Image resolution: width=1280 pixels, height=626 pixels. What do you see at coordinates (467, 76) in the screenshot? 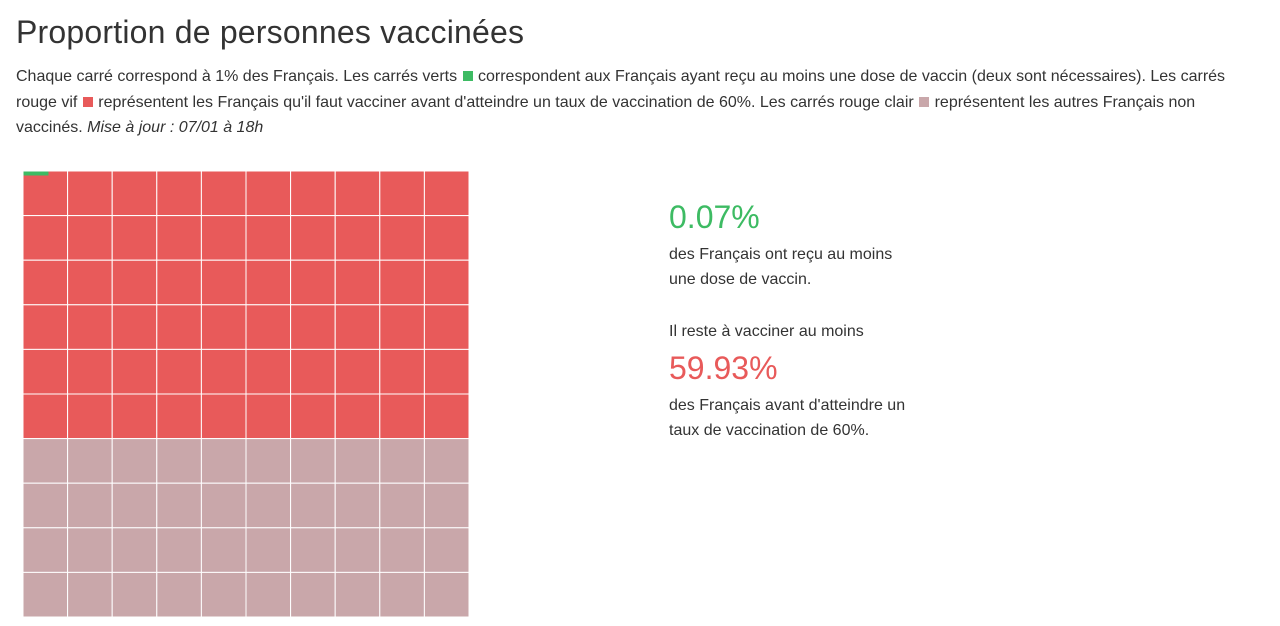
I see `green-square-icon` at bounding box center [467, 76].